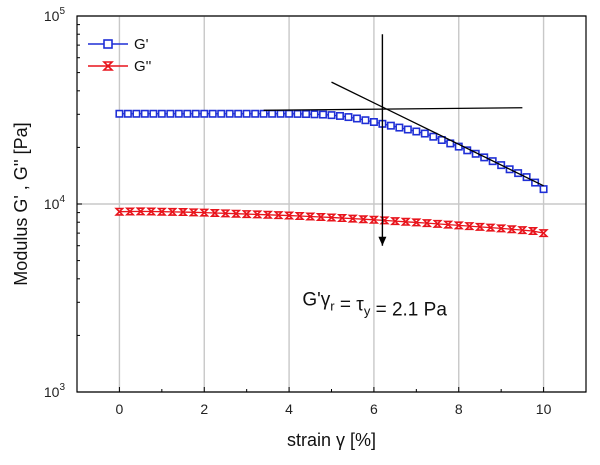  Describe the element at coordinates (120, 55) in the screenshot. I see `legend: G' G''` at that location.